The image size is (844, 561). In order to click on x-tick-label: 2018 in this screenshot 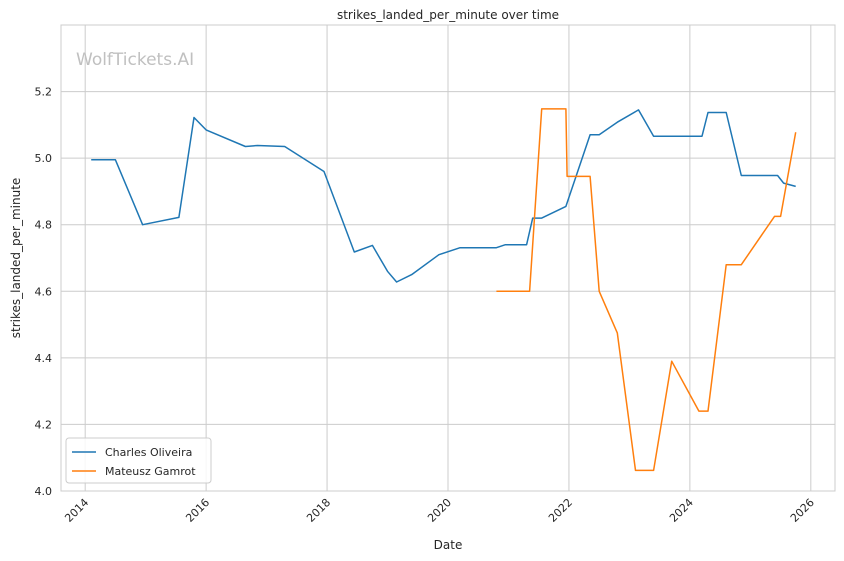, I will do `click(318, 510)`.